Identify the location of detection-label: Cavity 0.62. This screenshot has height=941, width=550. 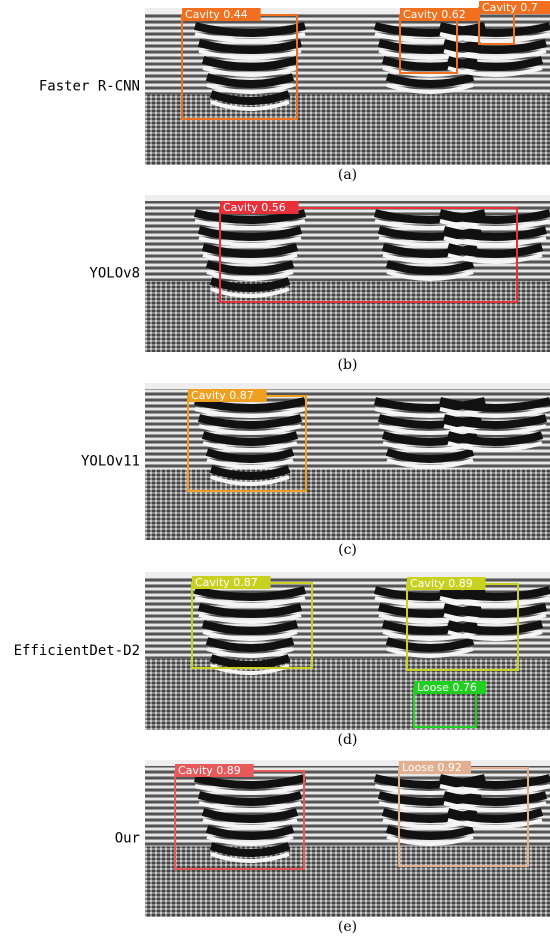
(434, 14).